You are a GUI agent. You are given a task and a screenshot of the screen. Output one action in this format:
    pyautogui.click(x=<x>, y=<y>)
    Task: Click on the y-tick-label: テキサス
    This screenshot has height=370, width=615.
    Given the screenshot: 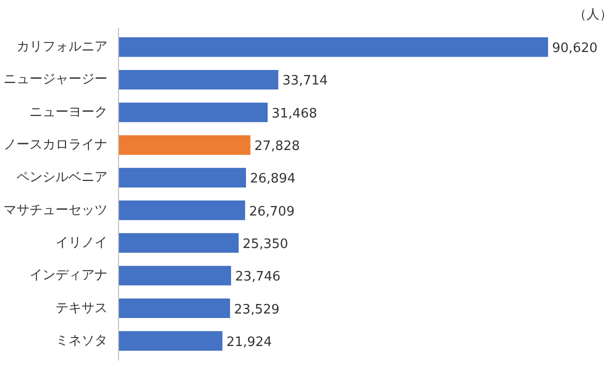 What is the action you would take?
    pyautogui.click(x=82, y=308)
    